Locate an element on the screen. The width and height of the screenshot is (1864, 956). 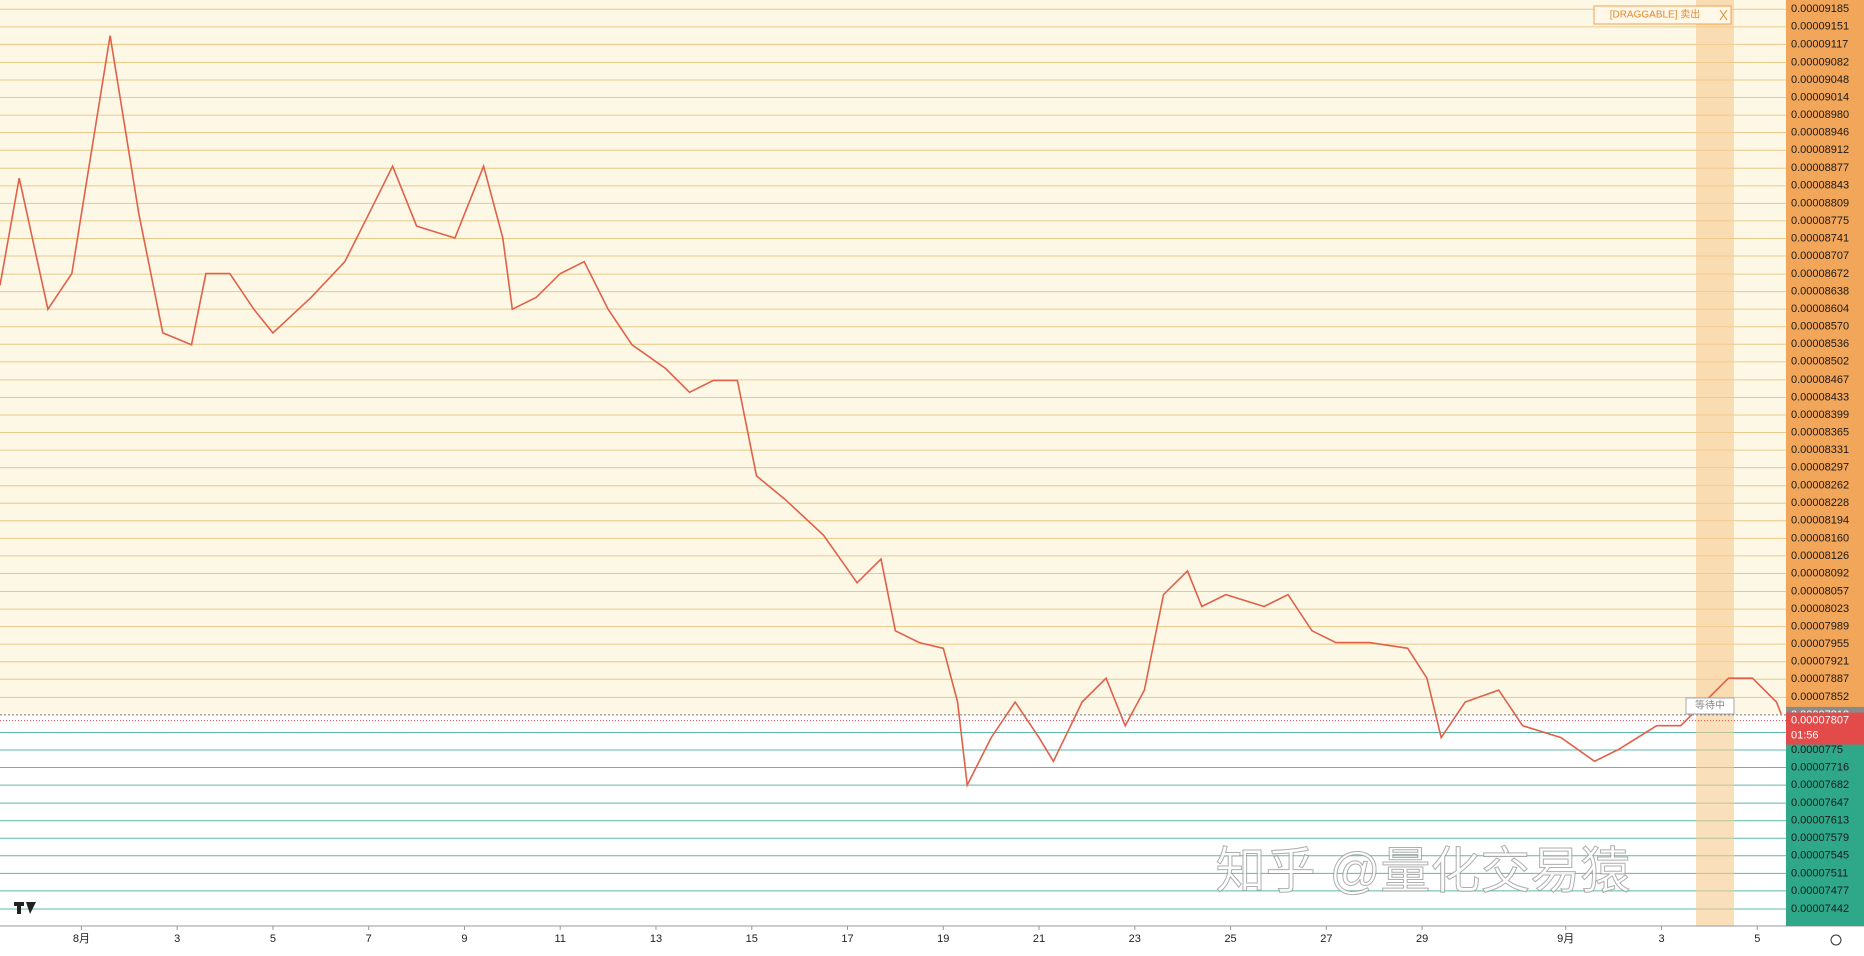
pending-box is located at coordinates (1710, 706).